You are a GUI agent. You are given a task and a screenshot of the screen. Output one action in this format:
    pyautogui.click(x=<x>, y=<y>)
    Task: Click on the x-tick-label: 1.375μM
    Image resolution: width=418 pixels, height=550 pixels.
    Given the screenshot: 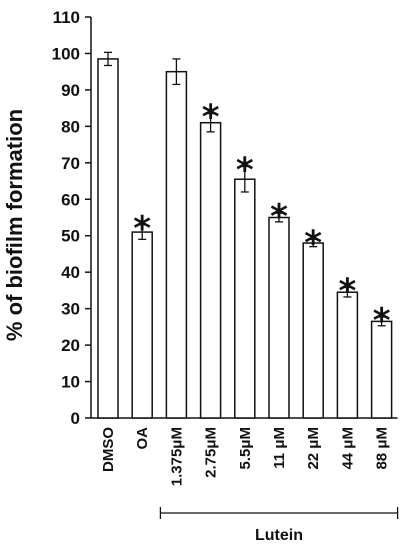 What is the action you would take?
    pyautogui.click(x=176, y=456)
    